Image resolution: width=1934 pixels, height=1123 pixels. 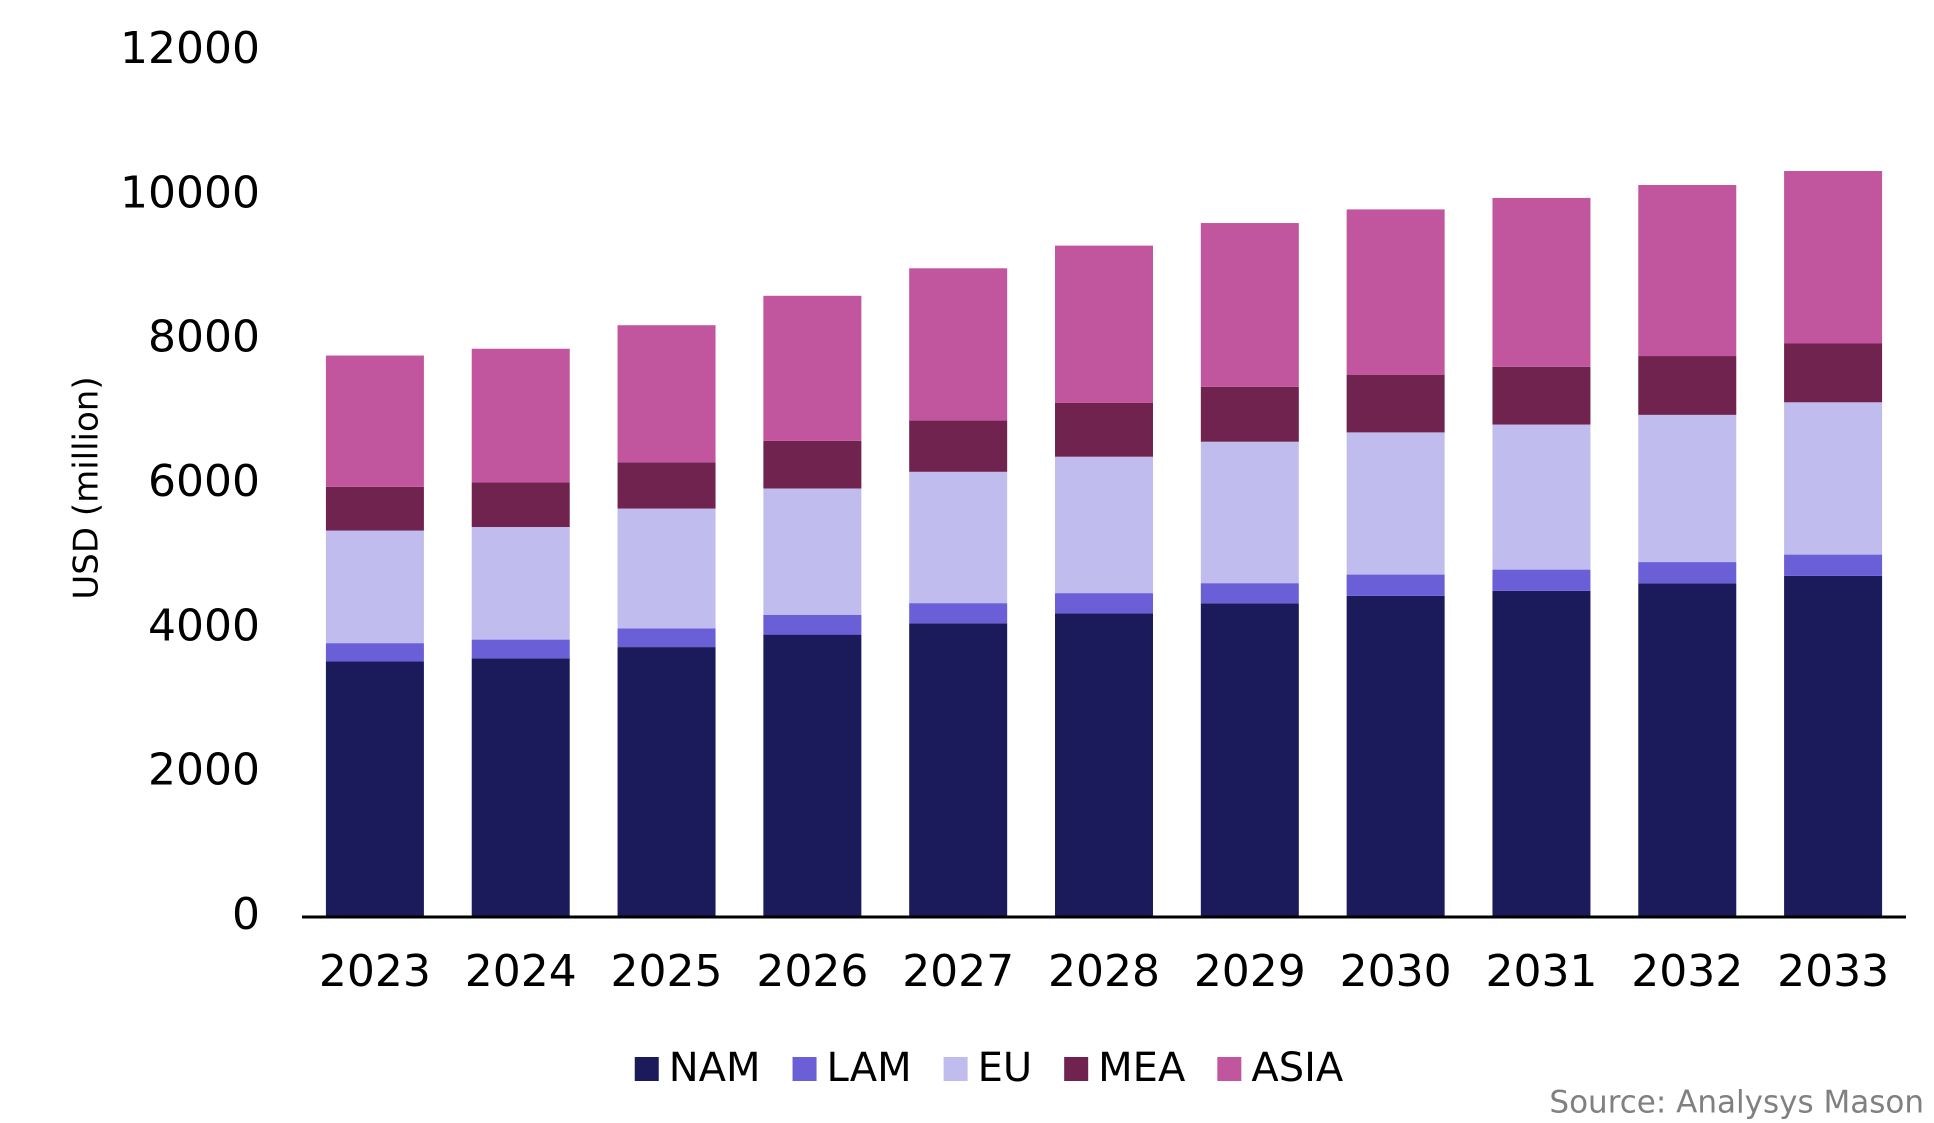 I want to click on x-tick-label: 2030, so click(x=1396, y=971).